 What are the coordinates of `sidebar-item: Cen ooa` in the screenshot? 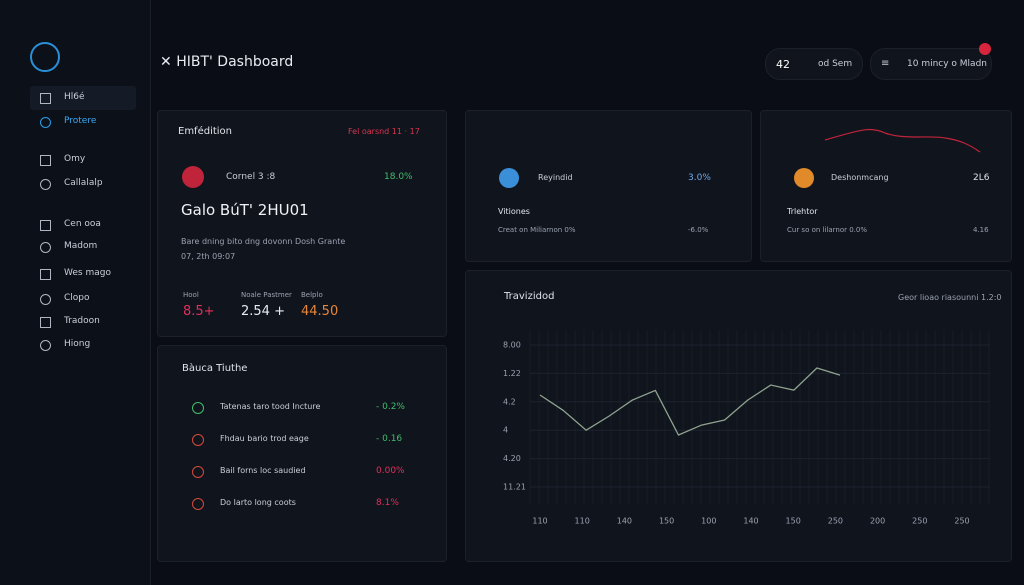 It's located at (82, 224).